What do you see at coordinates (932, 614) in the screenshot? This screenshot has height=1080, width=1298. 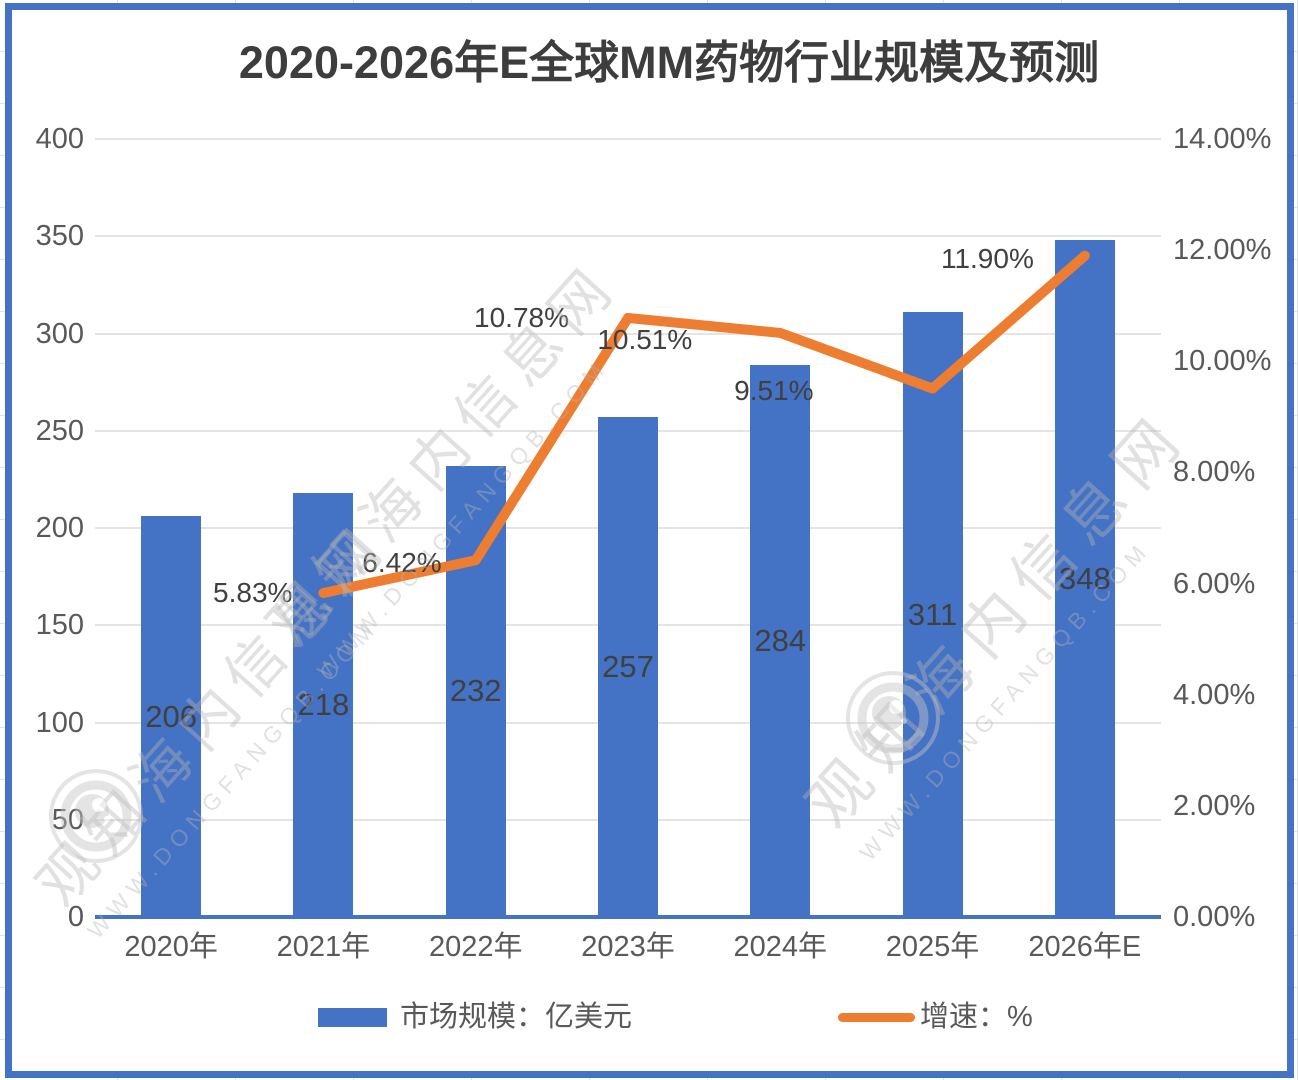 I see `bar-value-label: 311` at bounding box center [932, 614].